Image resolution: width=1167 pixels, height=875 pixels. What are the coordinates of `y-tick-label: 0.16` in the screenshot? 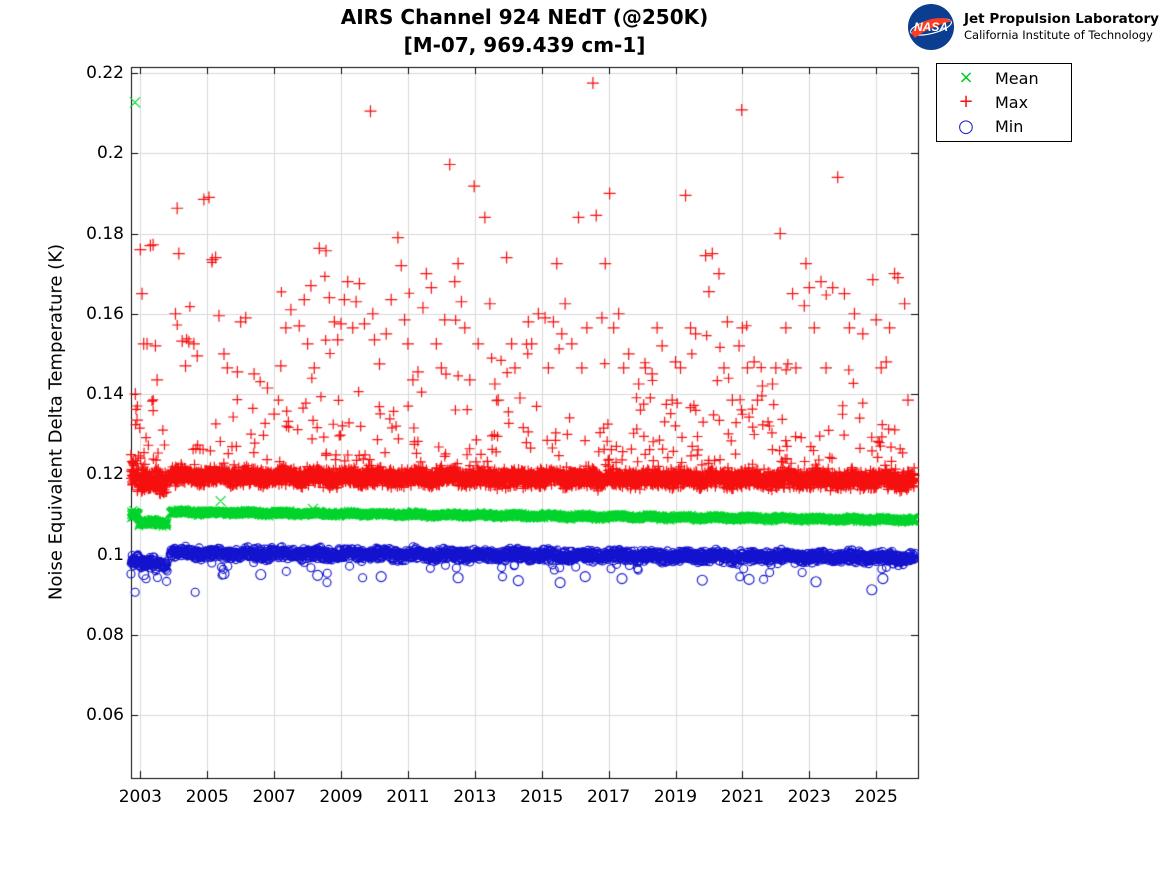 It's located at (105, 313).